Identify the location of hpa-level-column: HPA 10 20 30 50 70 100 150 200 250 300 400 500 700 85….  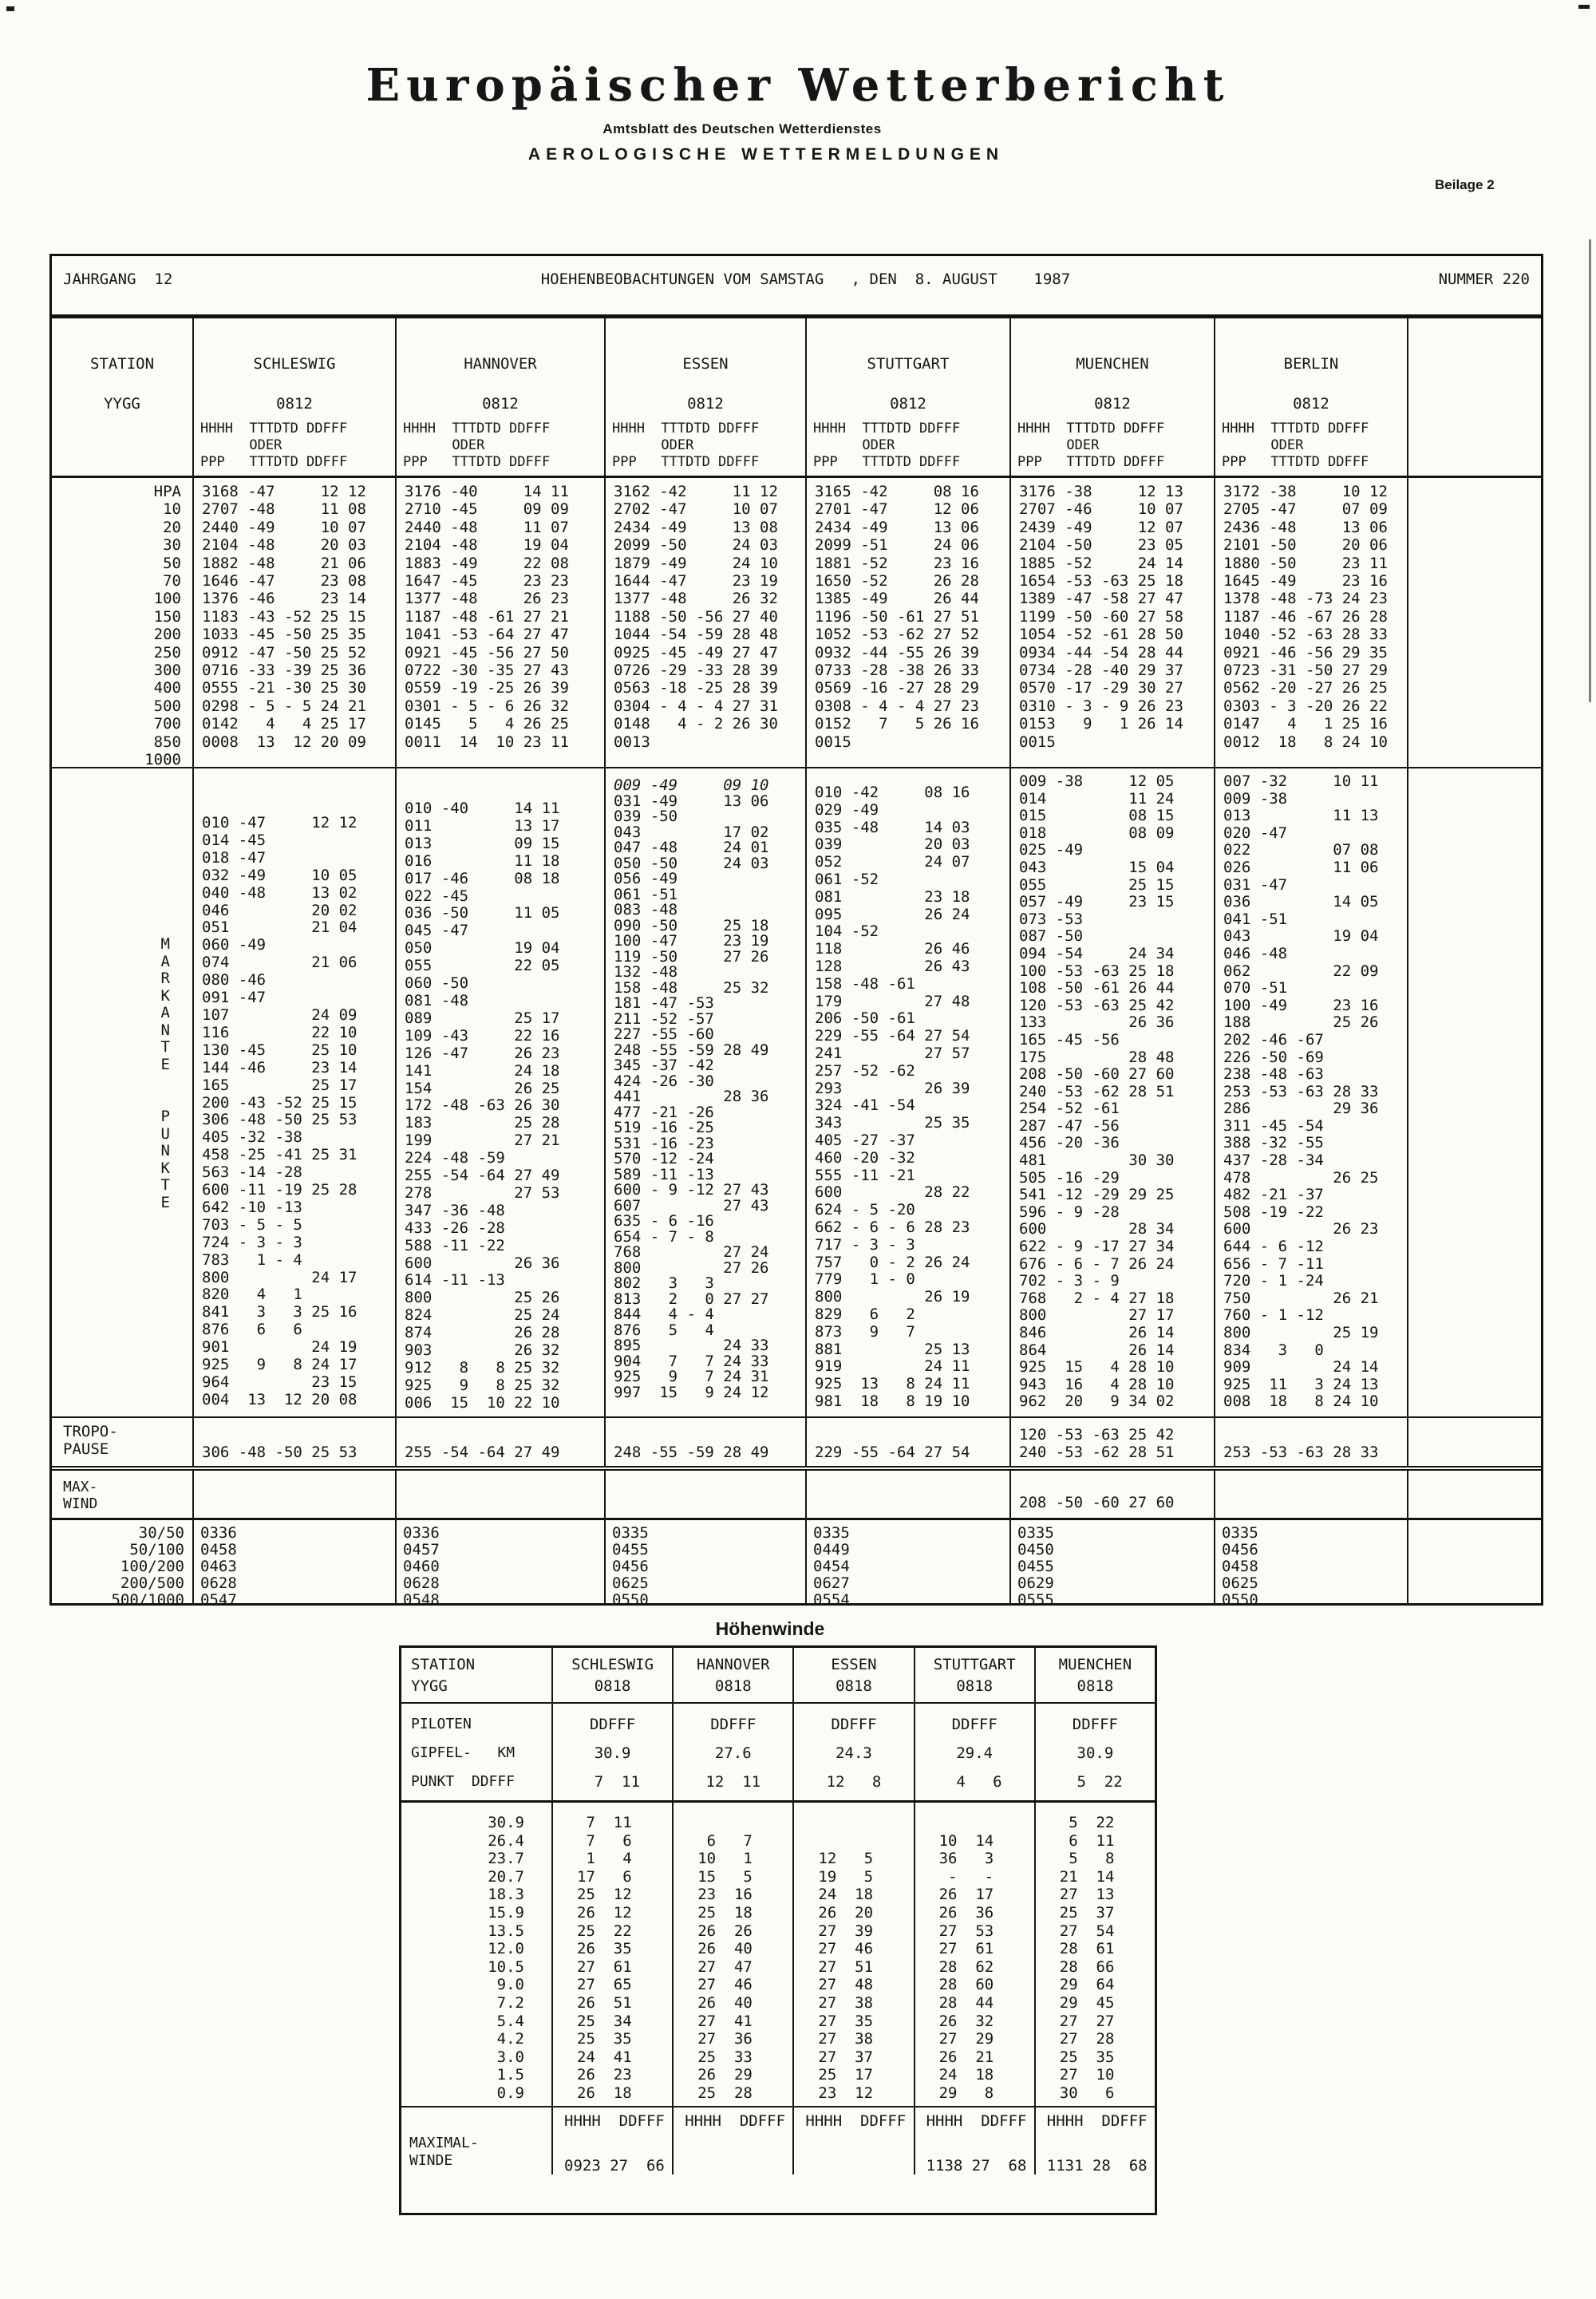
(122, 622).